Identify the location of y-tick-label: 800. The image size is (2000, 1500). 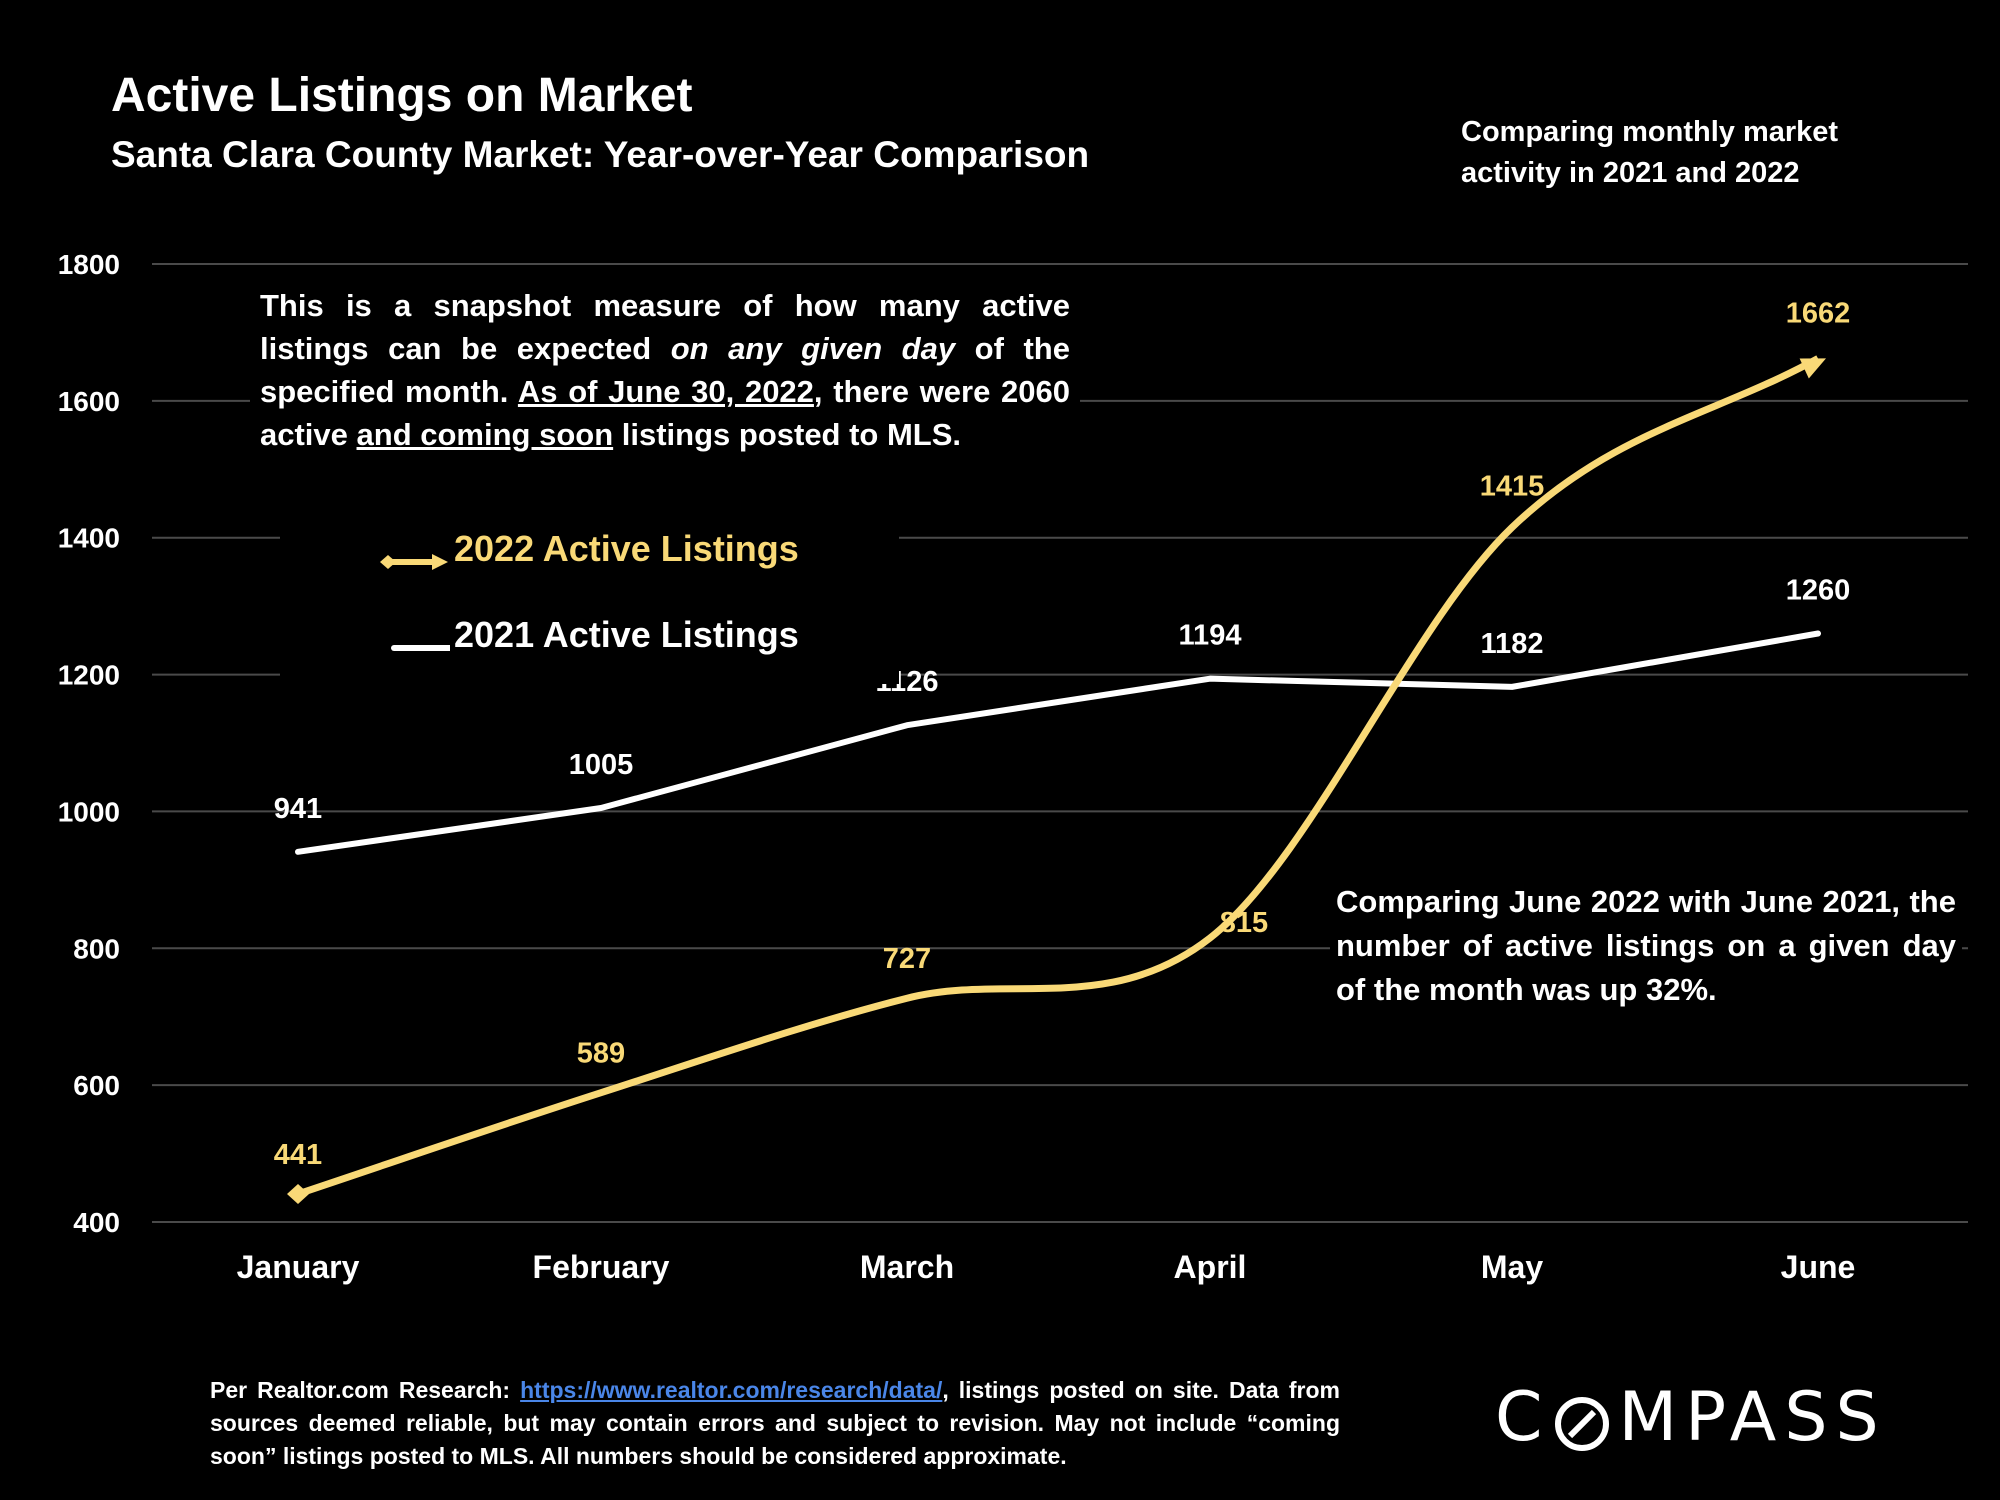
(96, 948).